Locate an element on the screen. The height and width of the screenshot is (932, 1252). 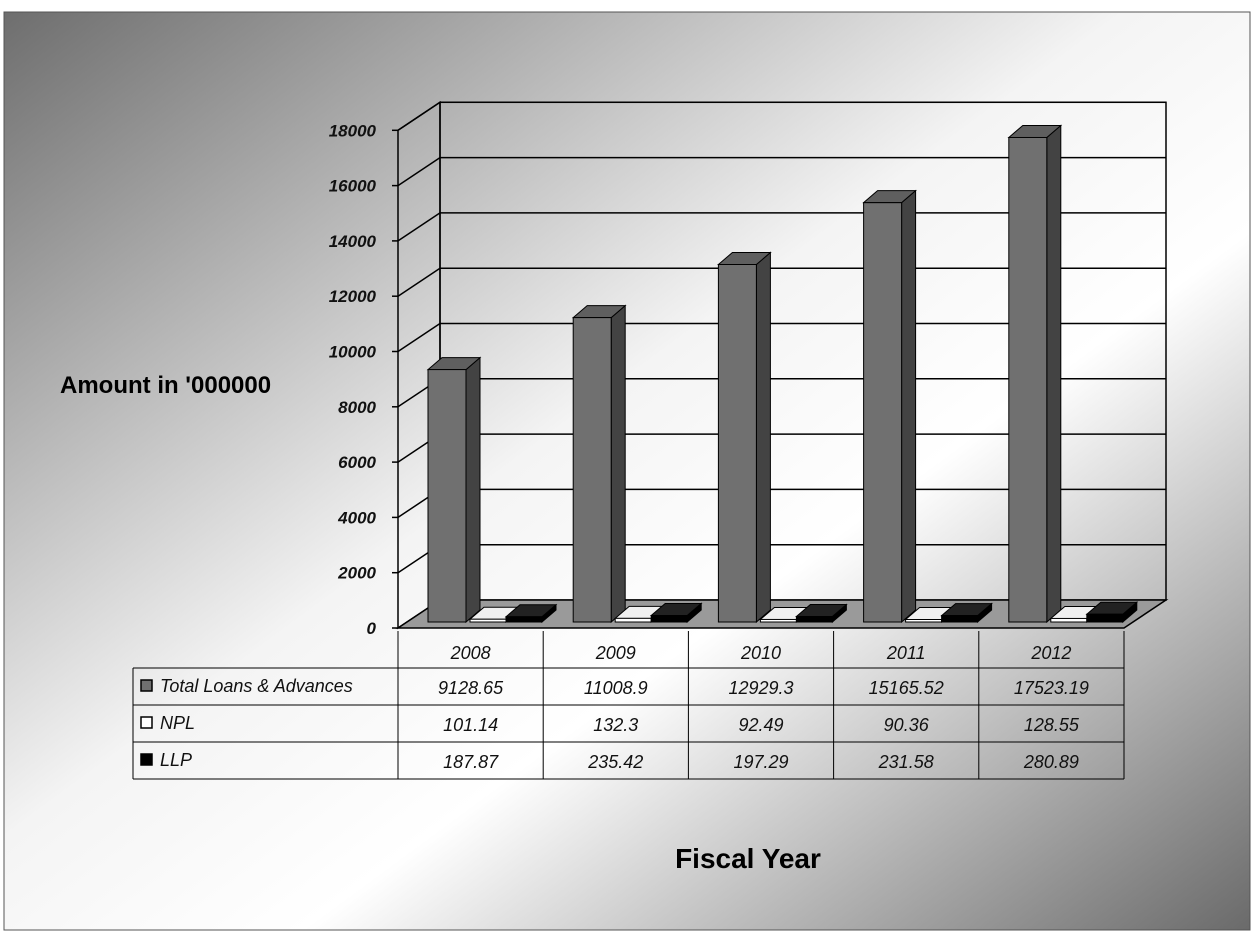
legend-entry: NPL is located at coordinates (177, 723).